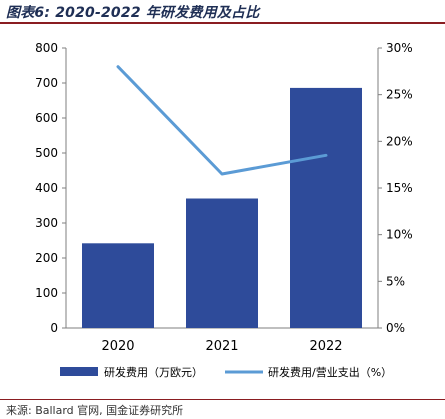 Image resolution: width=445 pixels, height=419 pixels. Describe the element at coordinates (395, 328) in the screenshot. I see `right-tick-label: 0%` at that location.